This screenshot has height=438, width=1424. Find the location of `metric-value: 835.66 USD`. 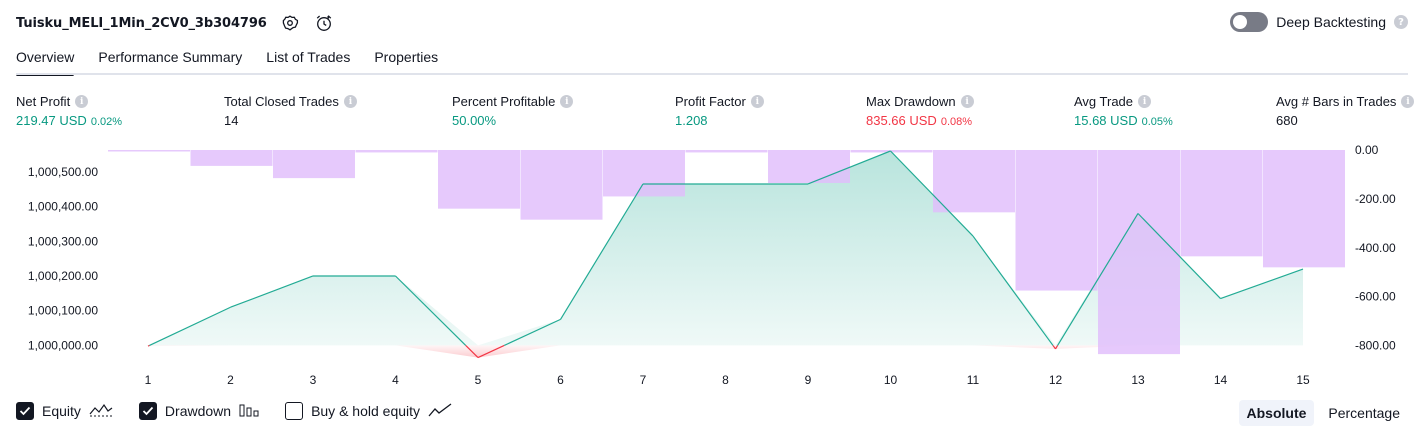

metric-value: 835.66 USD is located at coordinates (901, 120).